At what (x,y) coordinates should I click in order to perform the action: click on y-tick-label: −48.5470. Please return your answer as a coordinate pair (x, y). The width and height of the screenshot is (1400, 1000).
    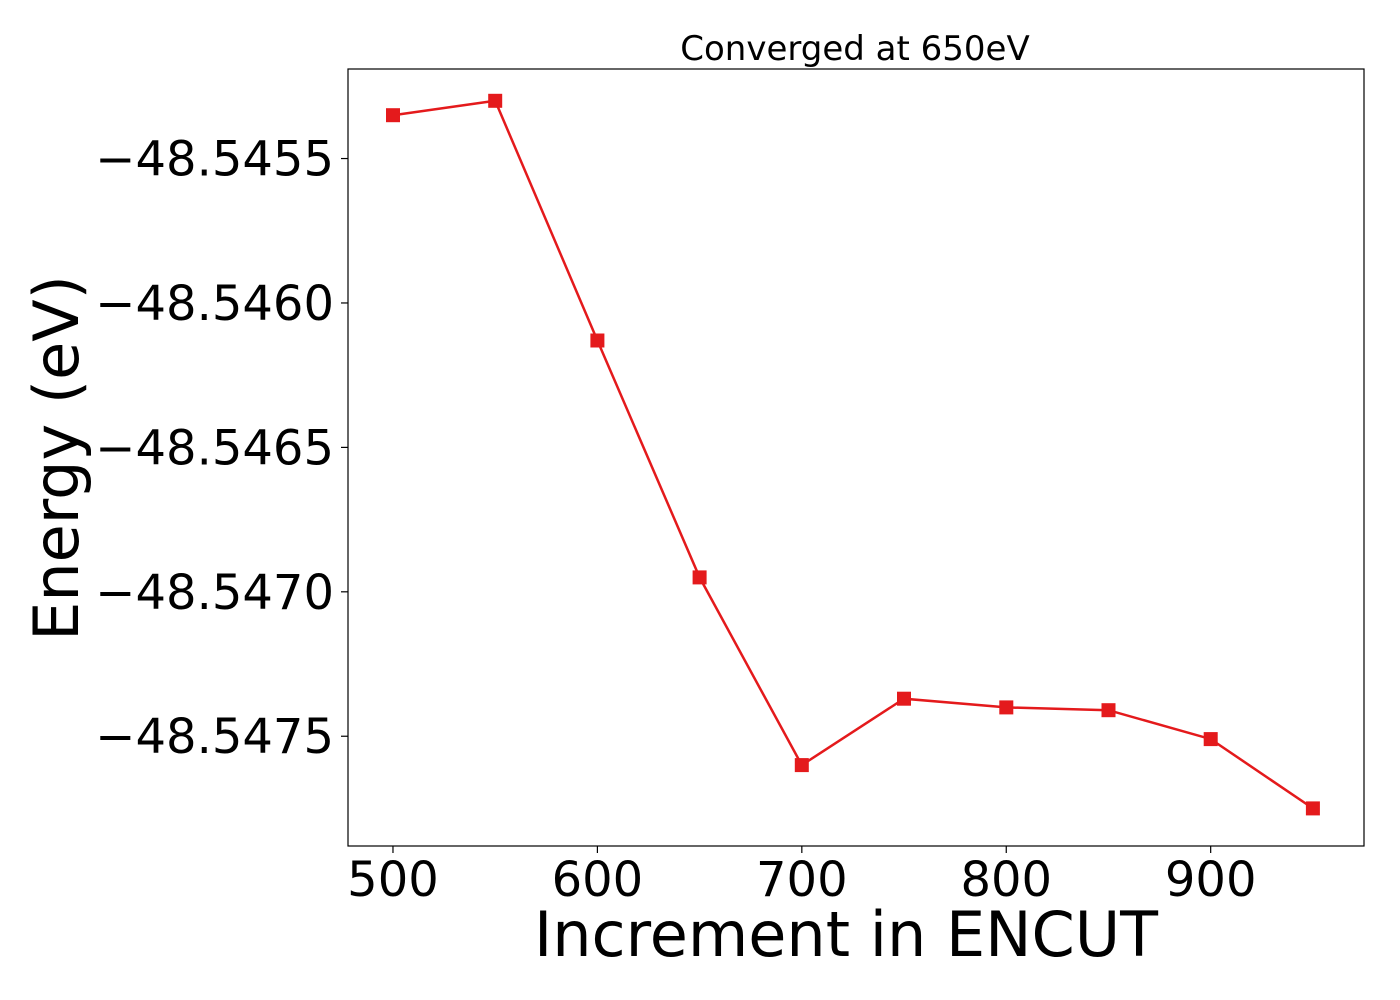
    Looking at the image, I should click on (214, 593).